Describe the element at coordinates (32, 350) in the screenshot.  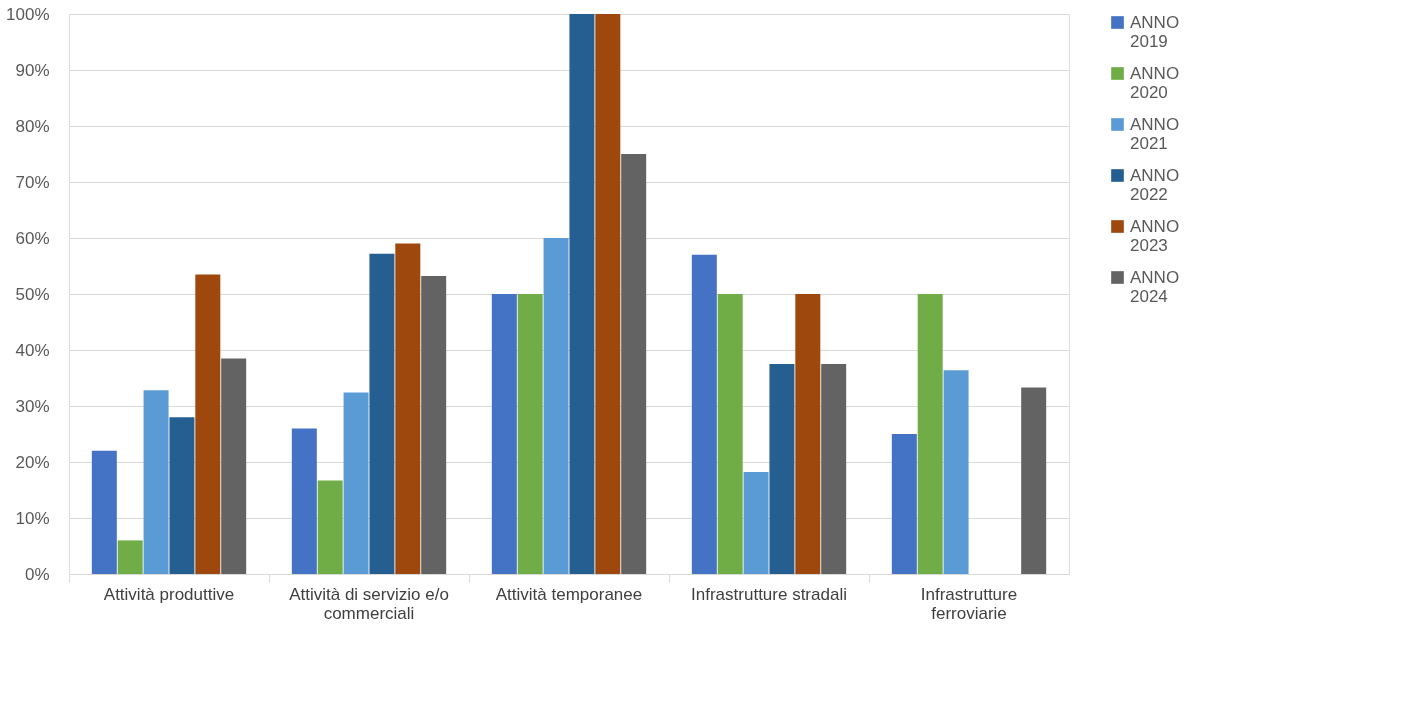
I see `y-tick-label: 40%` at that location.